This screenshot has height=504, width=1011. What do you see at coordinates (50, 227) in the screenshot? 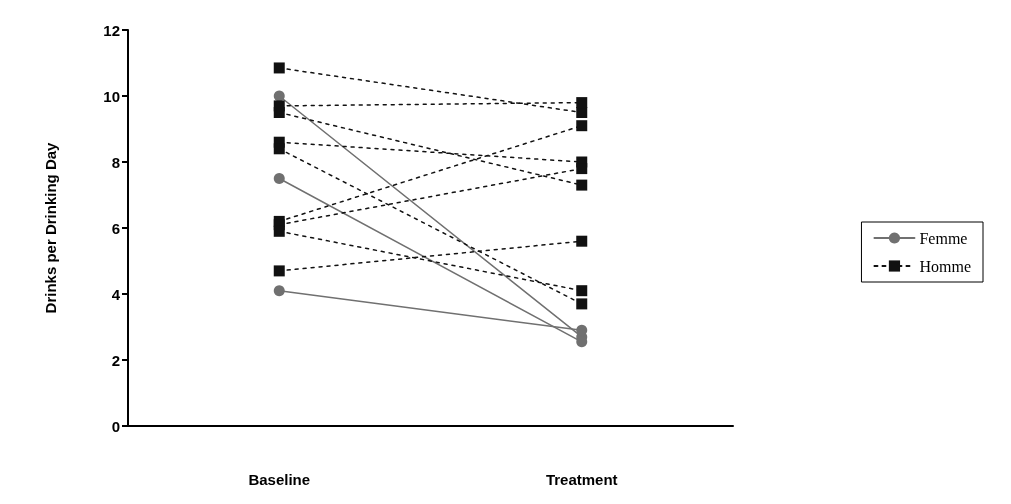
I see `y-axis-title: Drinks per Drinking Day` at bounding box center [50, 227].